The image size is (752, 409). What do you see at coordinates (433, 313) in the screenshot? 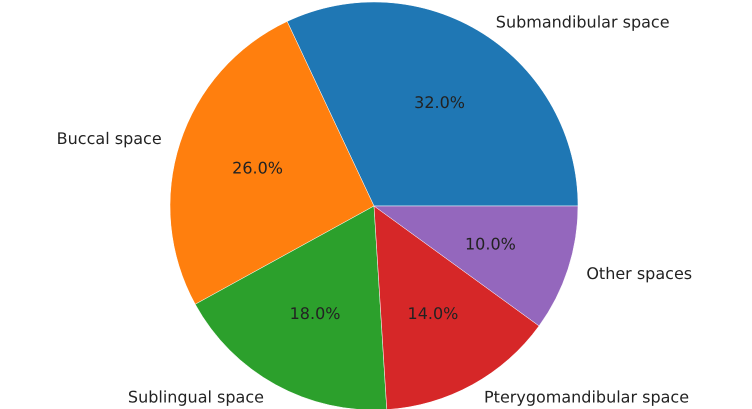
I see `data-label: 14.0%` at bounding box center [433, 313].